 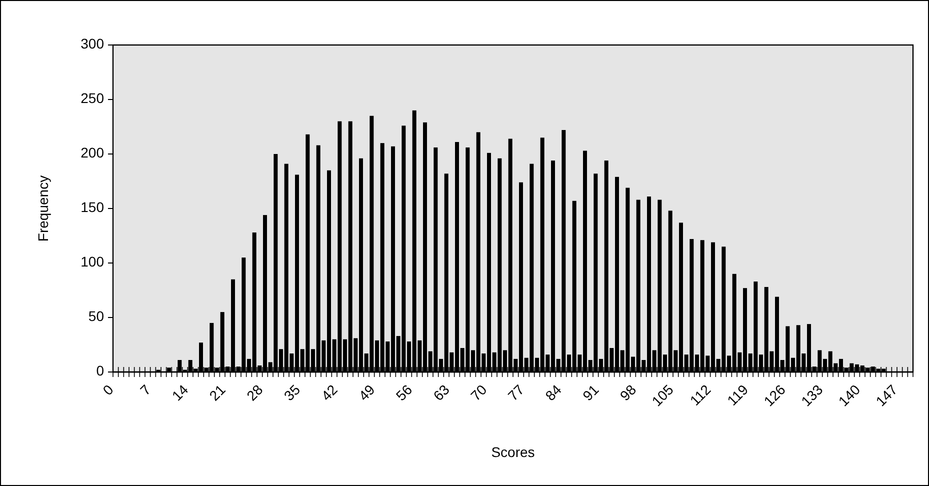 What do you see at coordinates (292, 392) in the screenshot?
I see `x-tick-label: 35` at bounding box center [292, 392].